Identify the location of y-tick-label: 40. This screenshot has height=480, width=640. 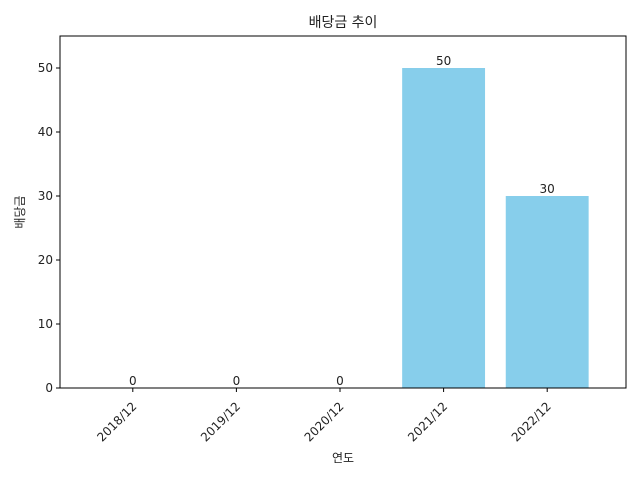
(45, 132).